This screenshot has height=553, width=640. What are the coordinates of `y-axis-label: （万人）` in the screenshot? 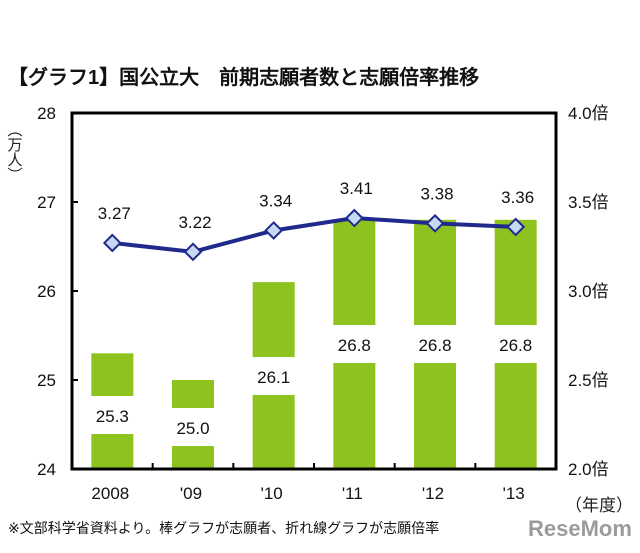 It's located at (14, 152).